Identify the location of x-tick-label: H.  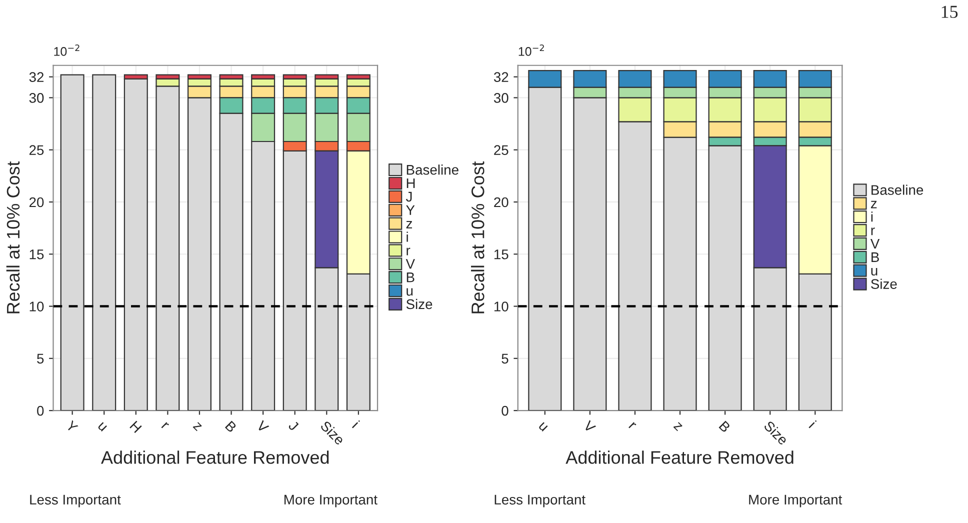
(136, 426).